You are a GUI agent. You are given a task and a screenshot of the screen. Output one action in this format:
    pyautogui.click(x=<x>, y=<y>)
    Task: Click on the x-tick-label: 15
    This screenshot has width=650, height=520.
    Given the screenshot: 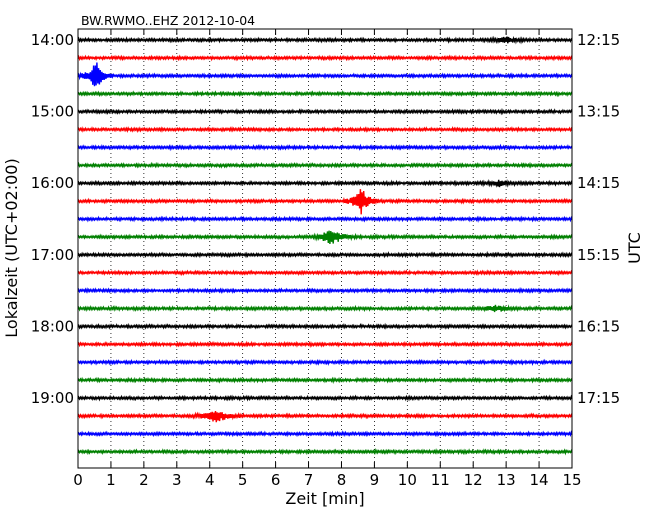 What is the action you would take?
    pyautogui.click(x=571, y=480)
    